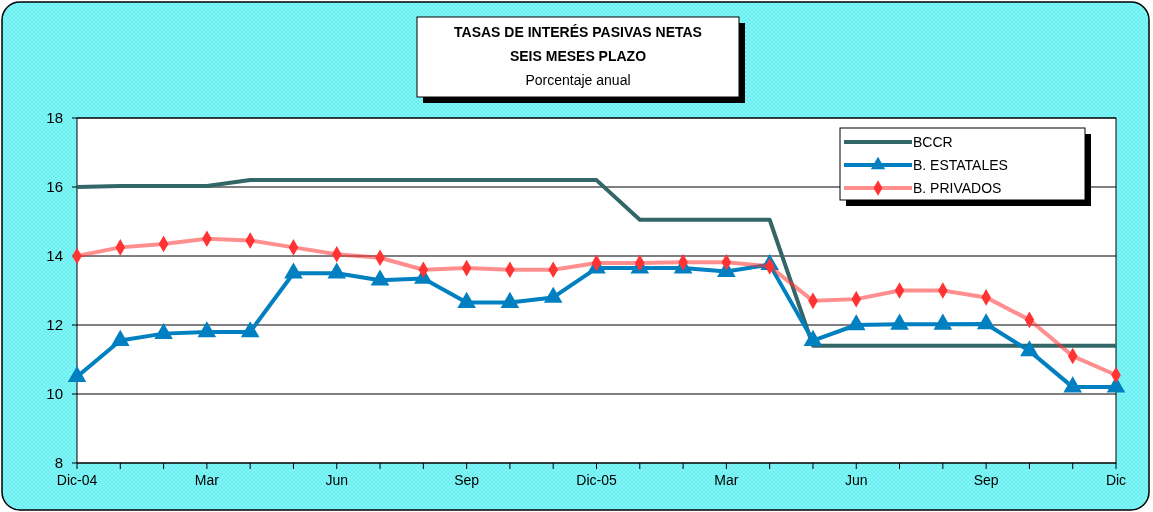 This screenshot has height=512, width=1153. I want to click on y-tick-label: 18, so click(54, 118).